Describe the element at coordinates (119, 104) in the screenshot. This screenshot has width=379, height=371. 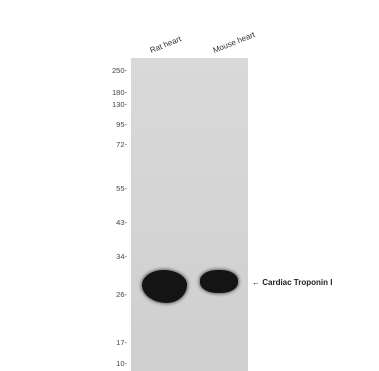
I see `marker-130: 130-` at that location.